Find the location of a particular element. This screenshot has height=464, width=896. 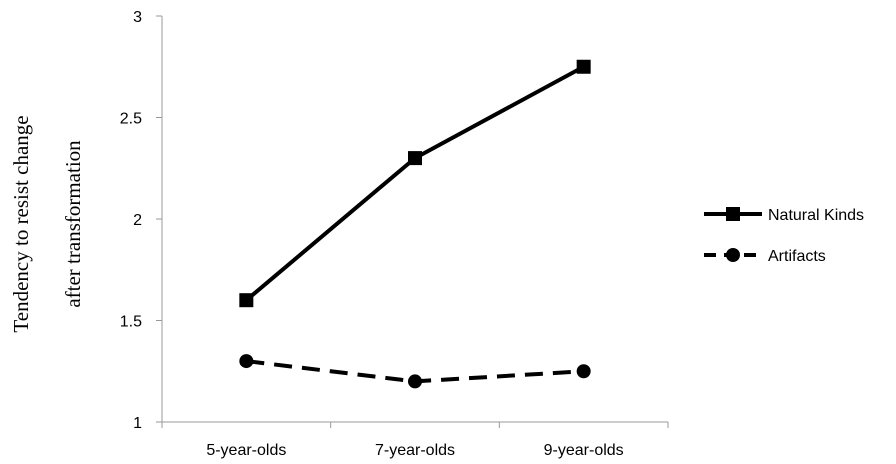

legend-item-natural-kinds: Natural Kinds is located at coordinates (784, 215).